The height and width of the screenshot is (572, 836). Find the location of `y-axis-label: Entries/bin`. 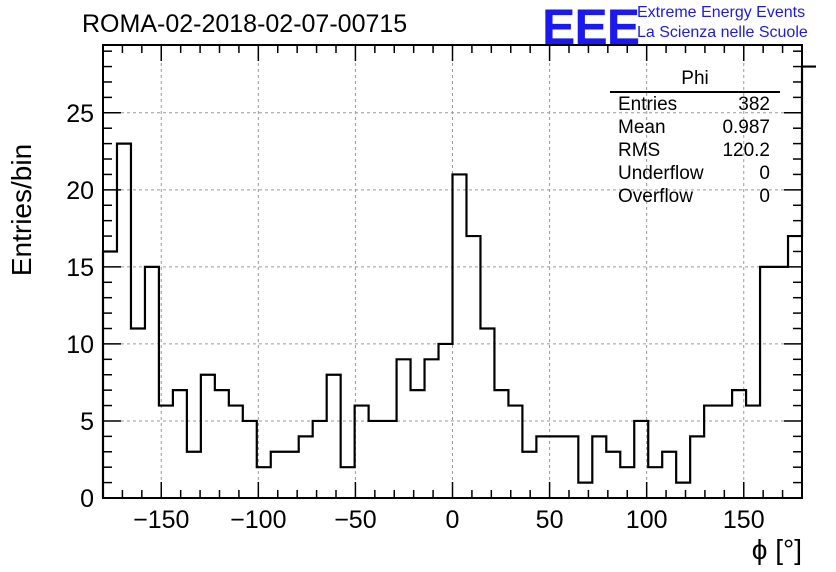

y-axis-label: Entries/bin is located at coordinates (22, 210).